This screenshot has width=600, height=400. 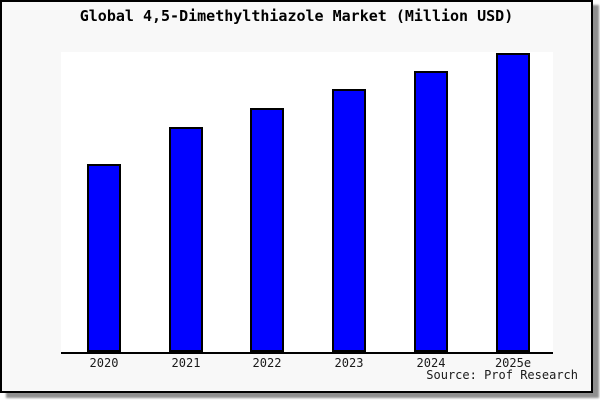 What do you see at coordinates (104, 363) in the screenshot?
I see `x-tick-label-2020: 2020` at bounding box center [104, 363].